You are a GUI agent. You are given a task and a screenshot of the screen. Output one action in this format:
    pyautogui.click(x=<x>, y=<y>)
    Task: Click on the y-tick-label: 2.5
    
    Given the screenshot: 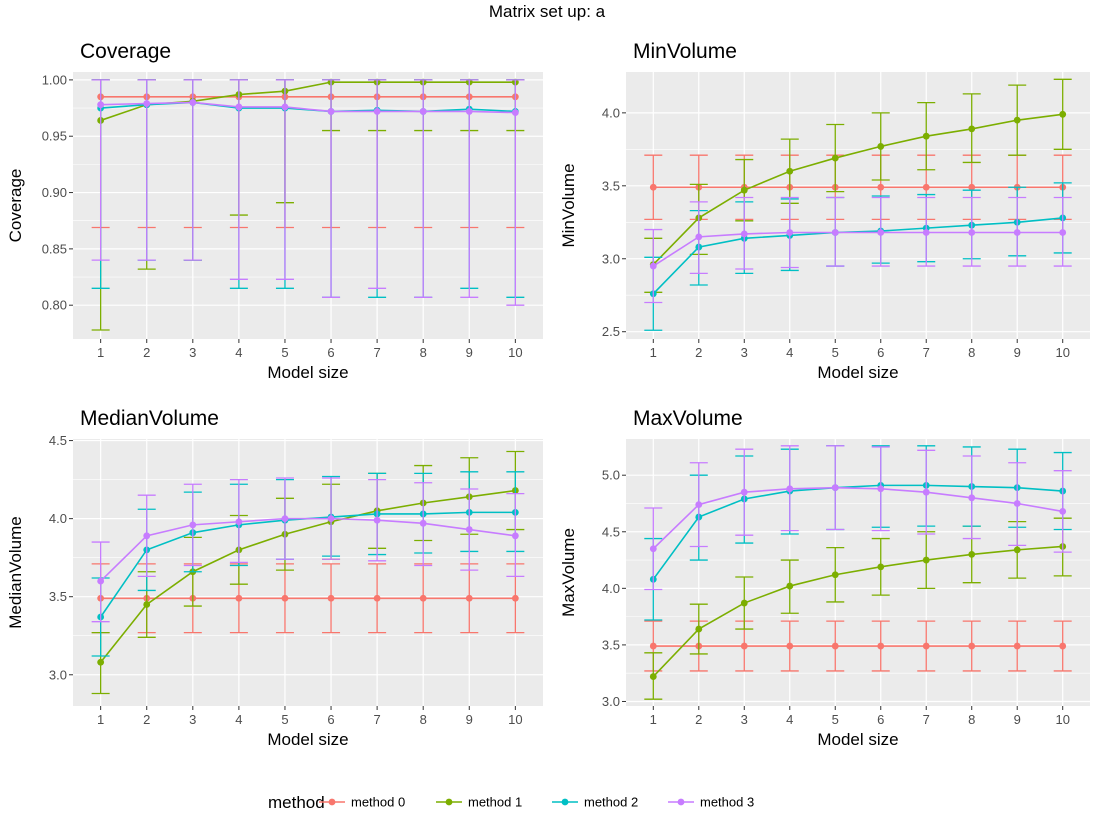 What is the action you would take?
    pyautogui.click(x=611, y=331)
    